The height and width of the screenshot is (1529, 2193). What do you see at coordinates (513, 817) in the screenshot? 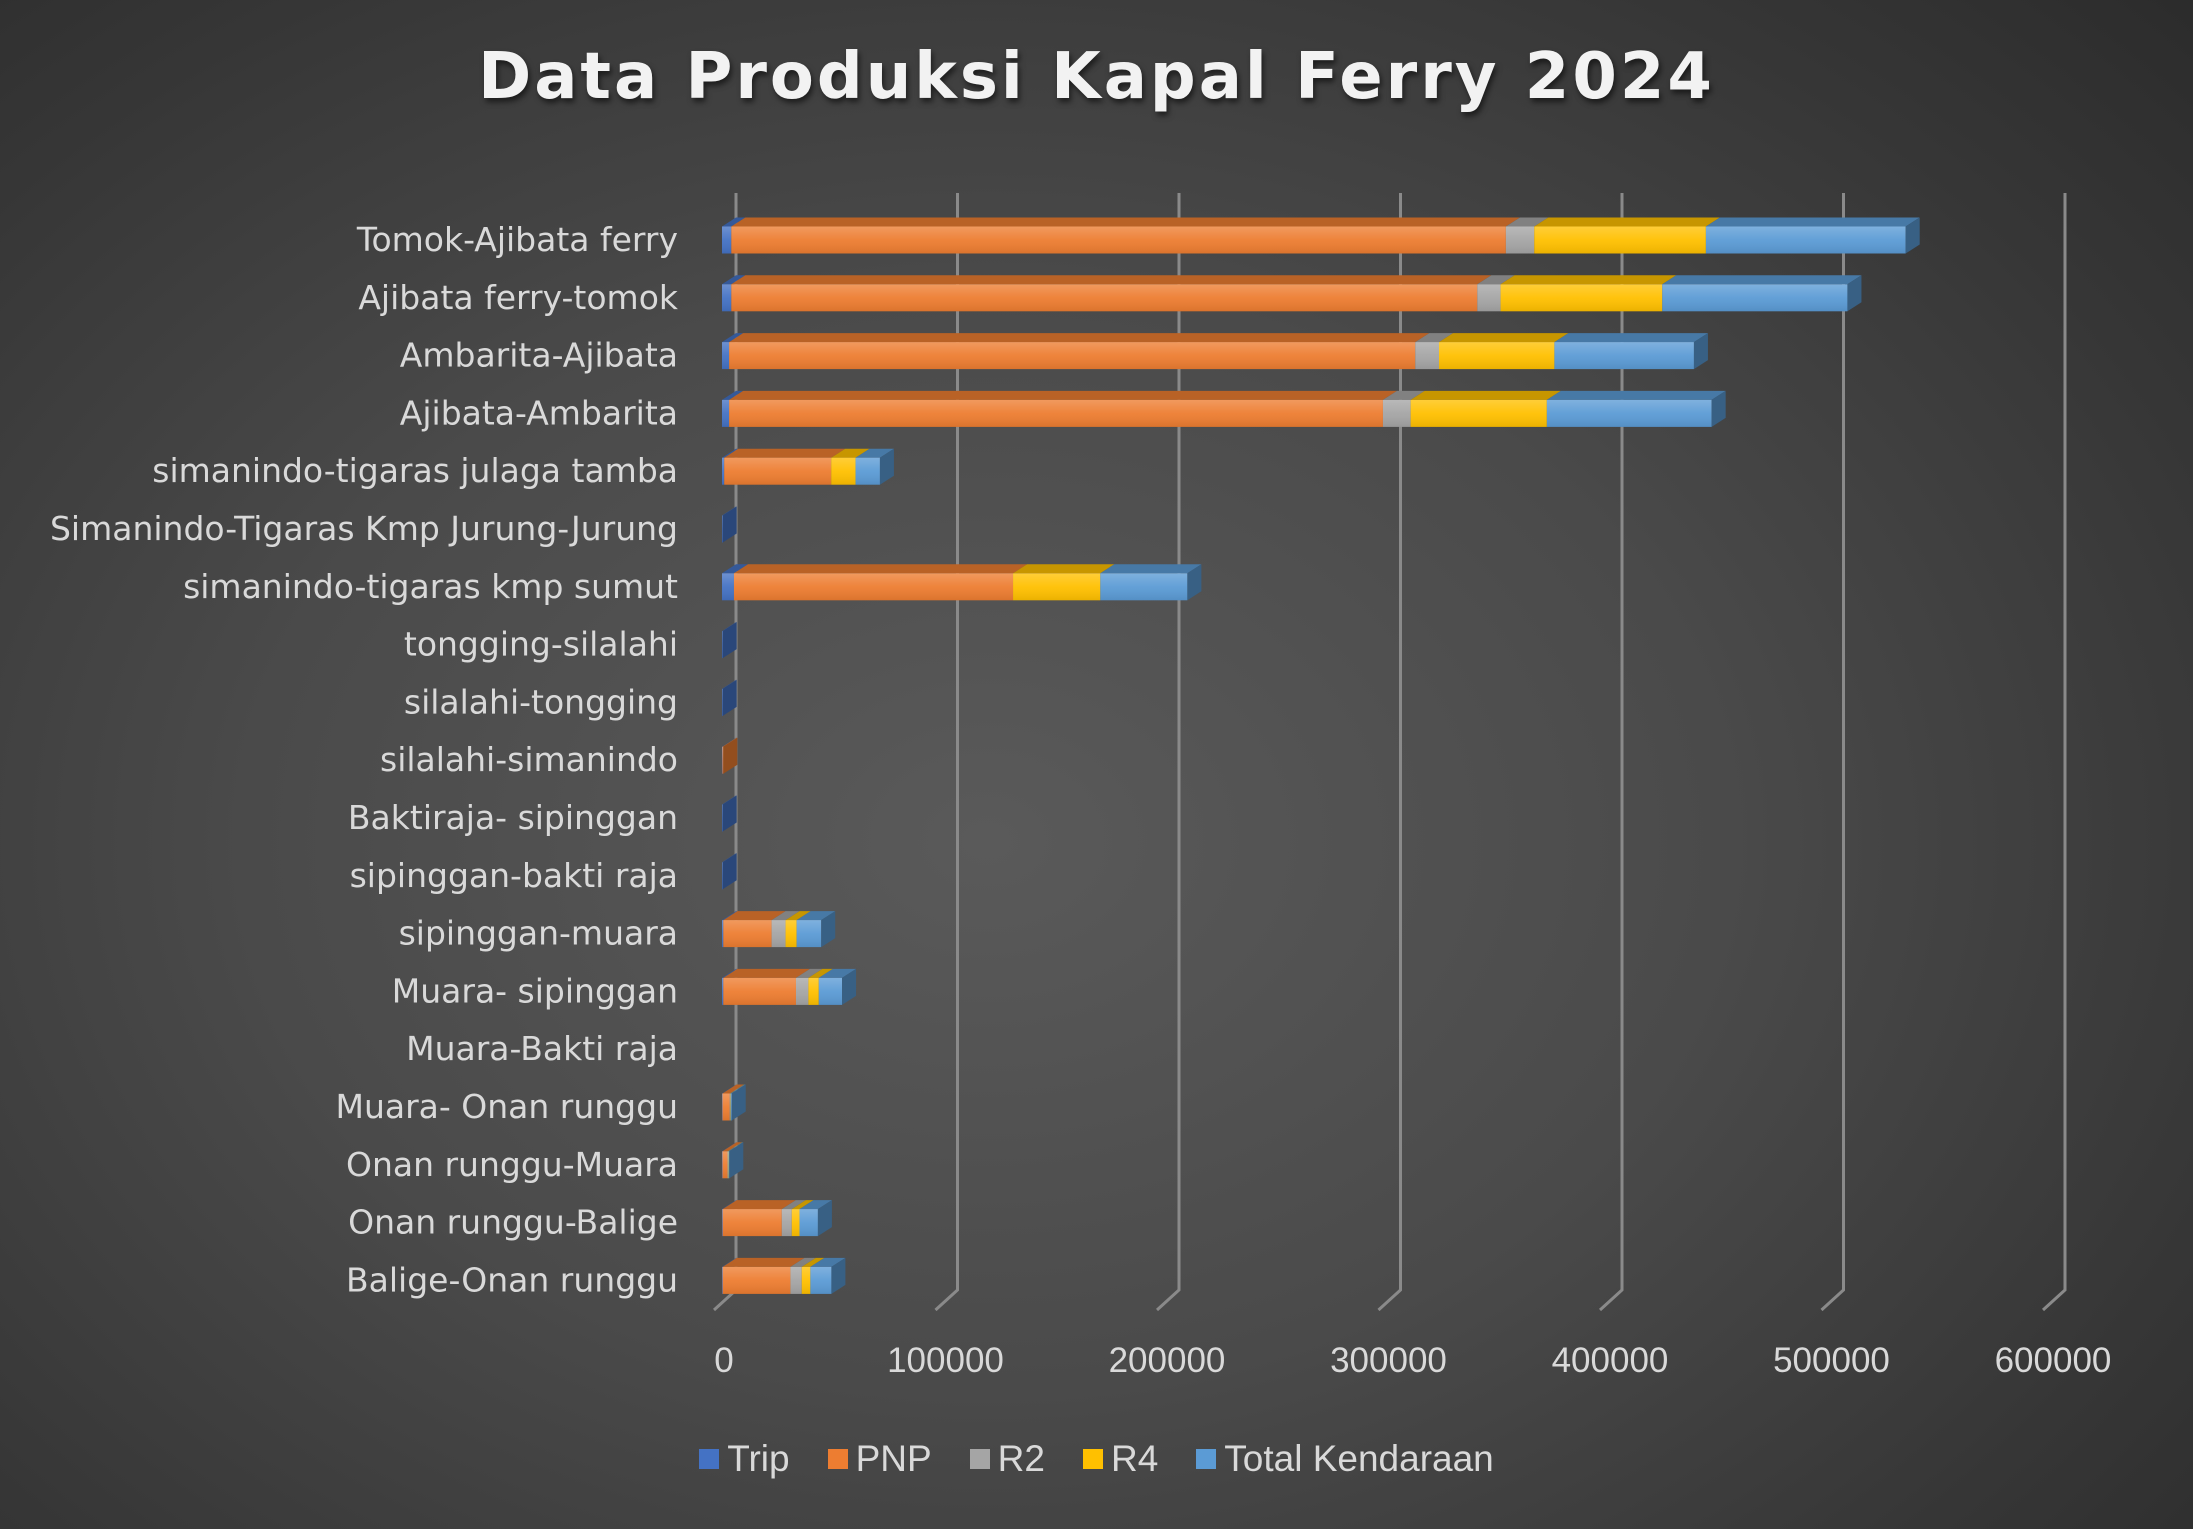
I see `category-label: Baktiraja- sipinggan` at bounding box center [513, 817].